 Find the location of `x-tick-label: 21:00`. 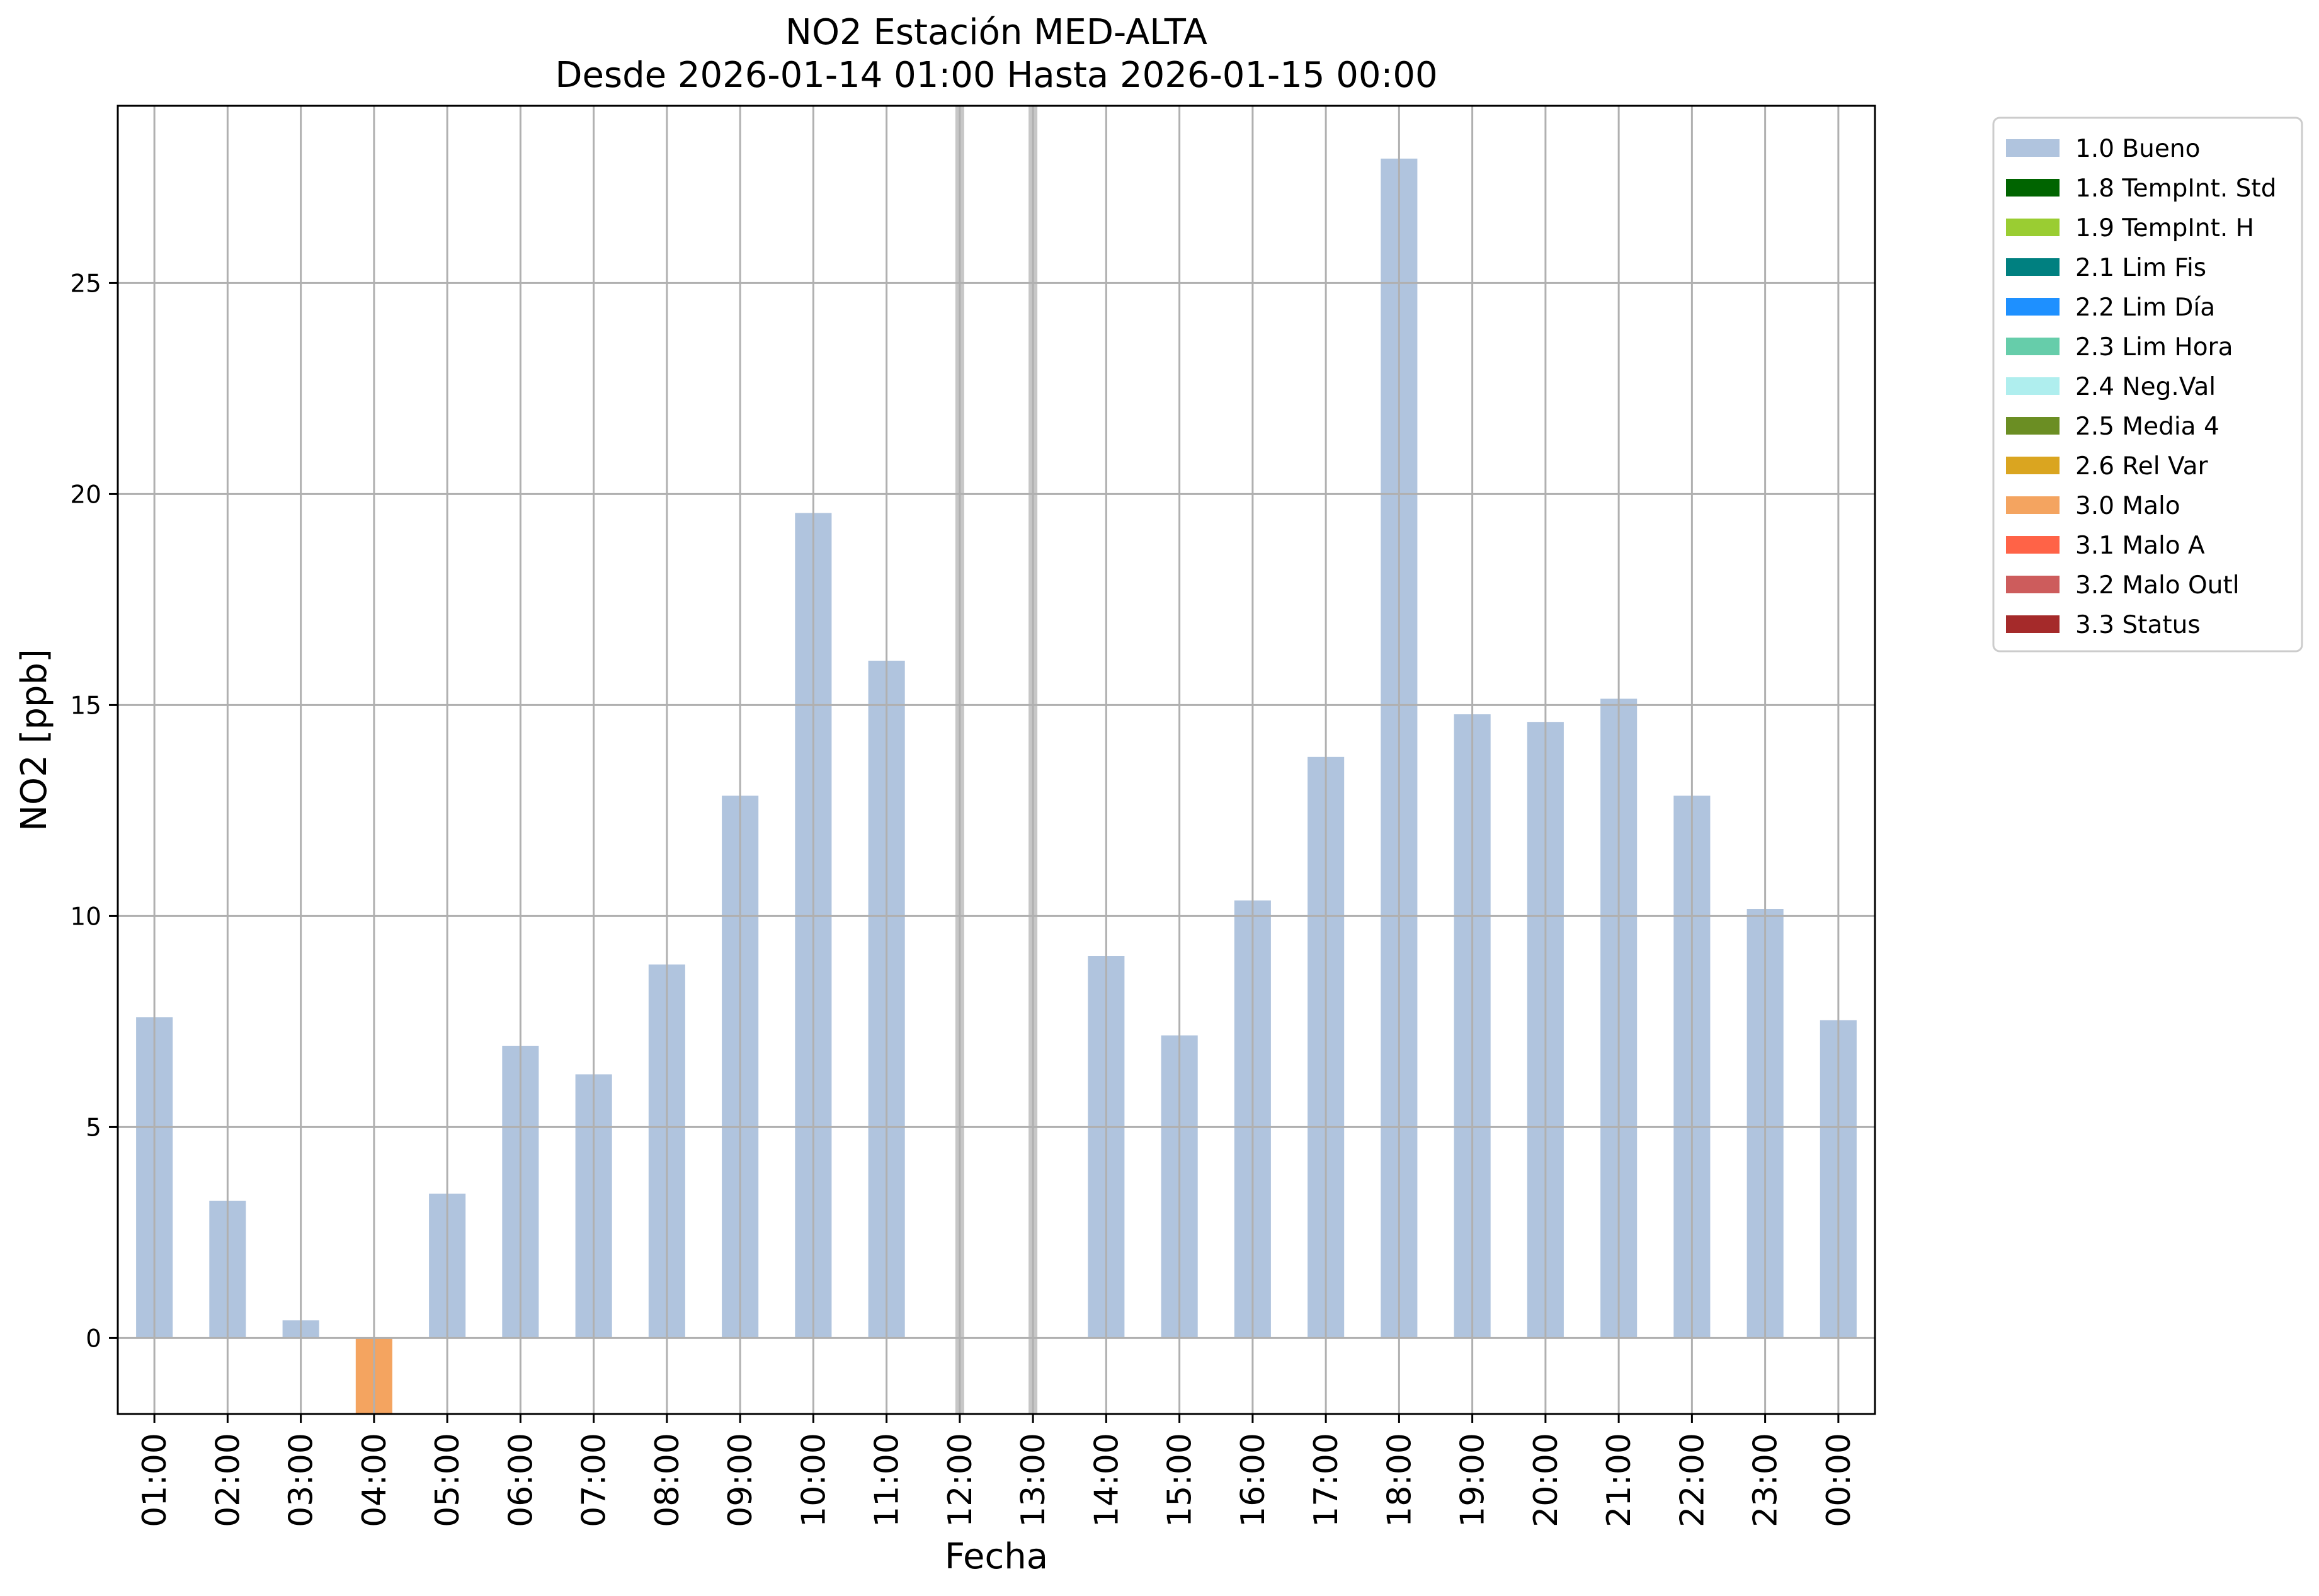

x-tick-label: 21:00 is located at coordinates (1619, 1480).